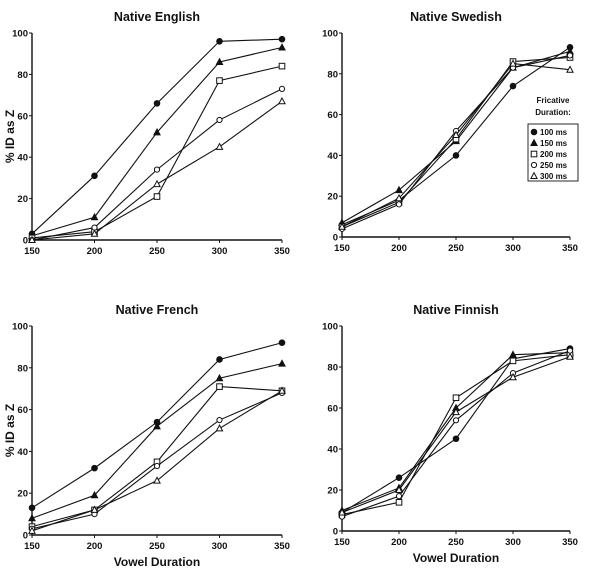  Describe the element at coordinates (554, 165) in the screenshot. I see `legend-item: 250 ms` at that location.